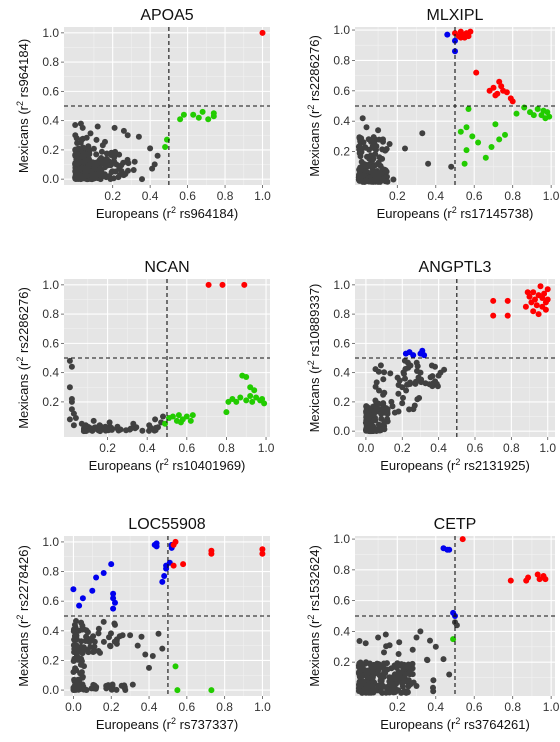 This screenshot has height=742, width=560. What do you see at coordinates (341, 373) in the screenshot?
I see `y-tick-label: 0.4` at bounding box center [341, 373].